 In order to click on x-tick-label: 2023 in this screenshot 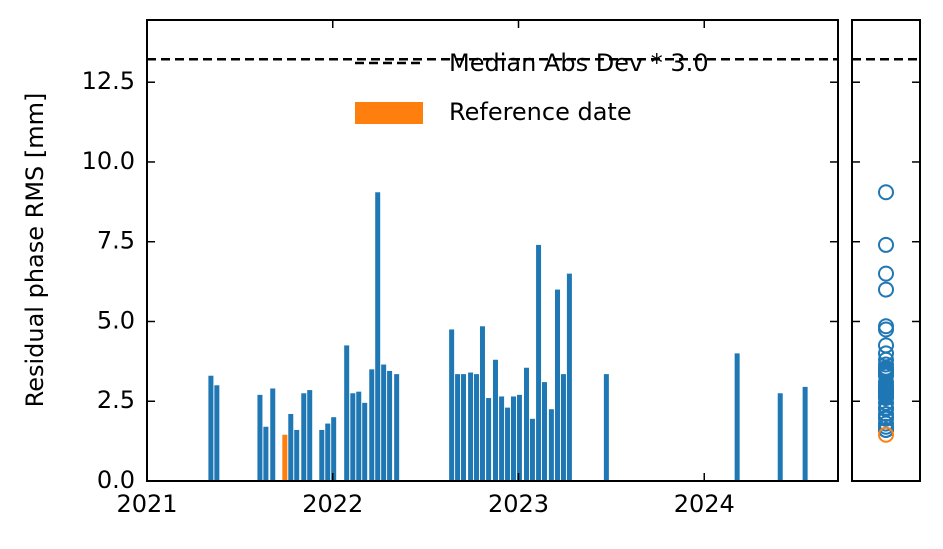, I will do `click(518, 504)`.